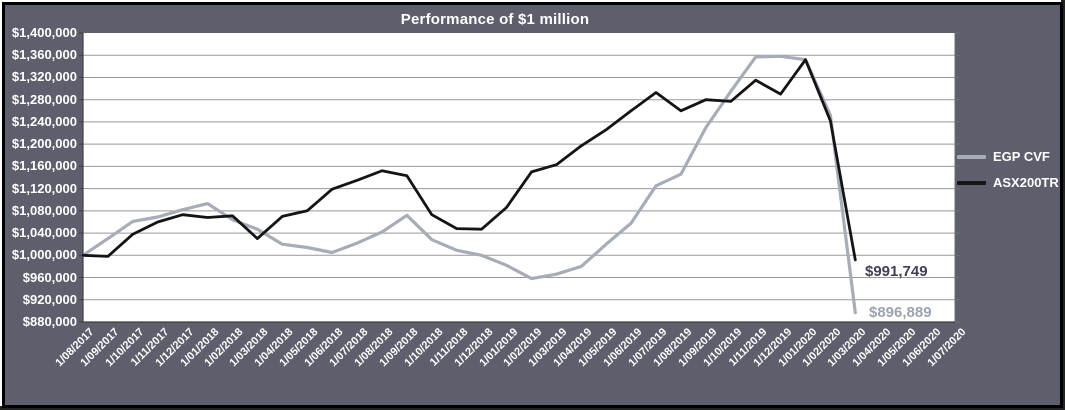 This screenshot has width=1065, height=410. I want to click on chart-title: Performance of $1 million, so click(495, 19).